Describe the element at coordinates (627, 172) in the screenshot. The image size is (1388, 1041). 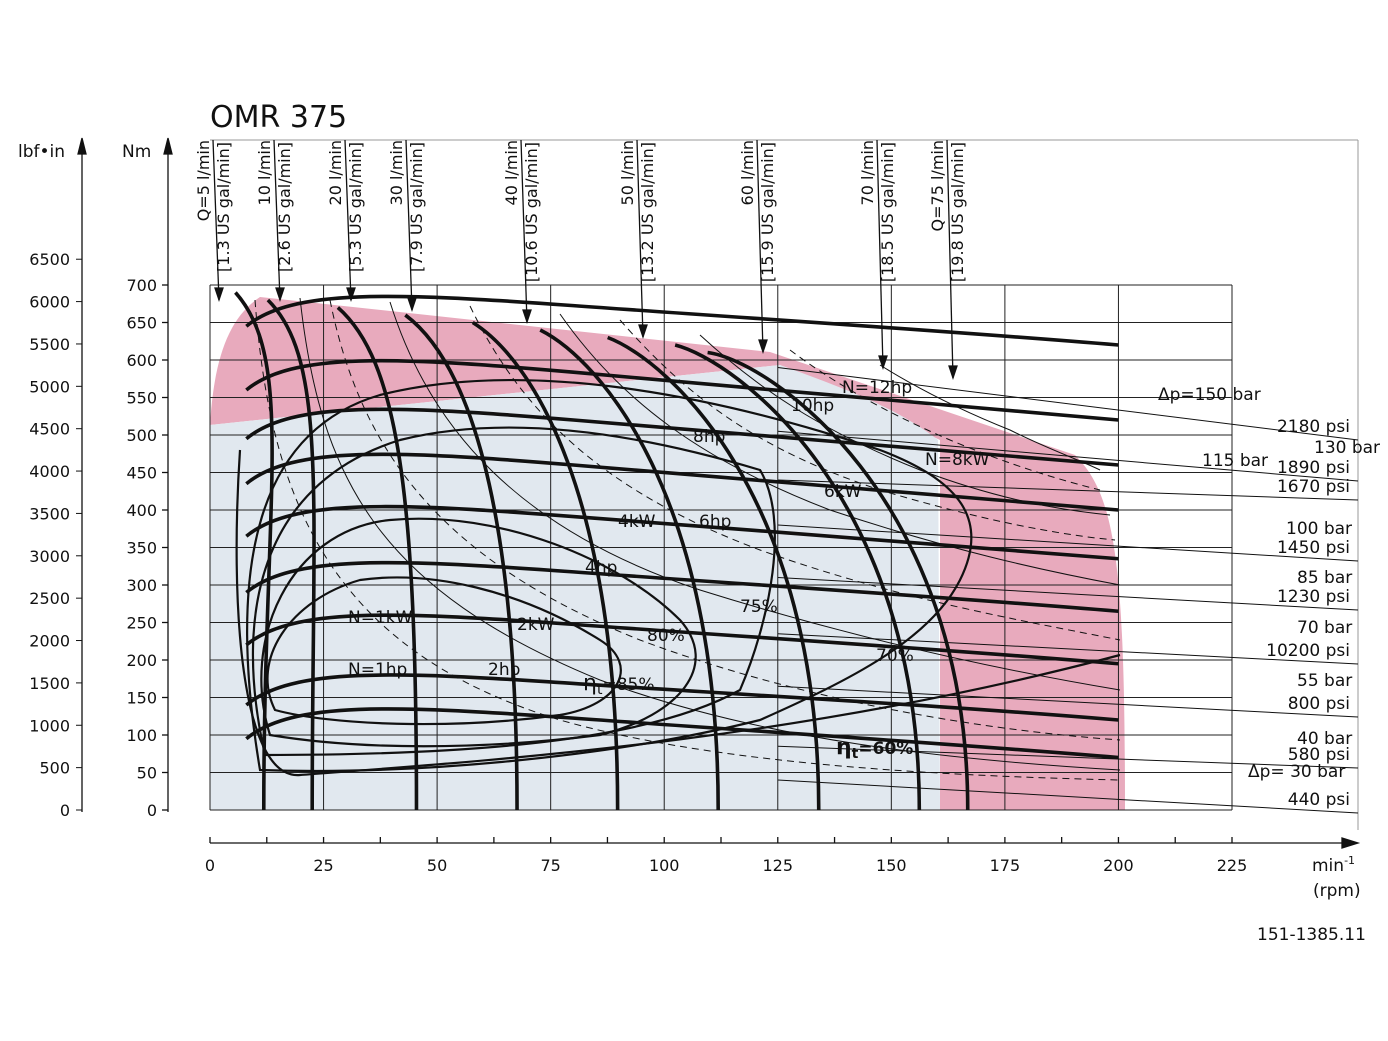
I see `flow-label-5: 50 l/min` at that location.